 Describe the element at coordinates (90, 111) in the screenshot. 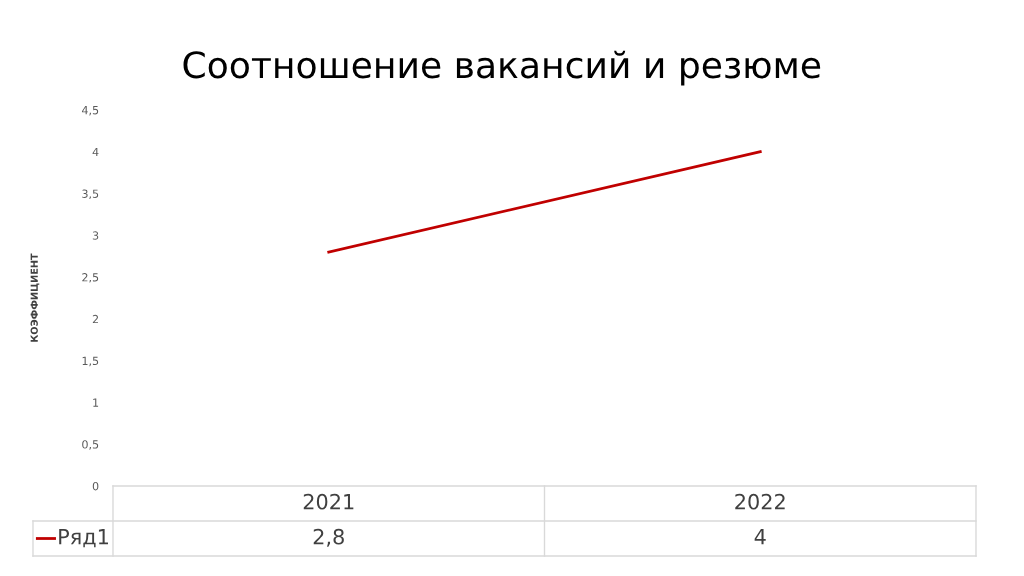

I see `y-tick-label: 4,5` at that location.